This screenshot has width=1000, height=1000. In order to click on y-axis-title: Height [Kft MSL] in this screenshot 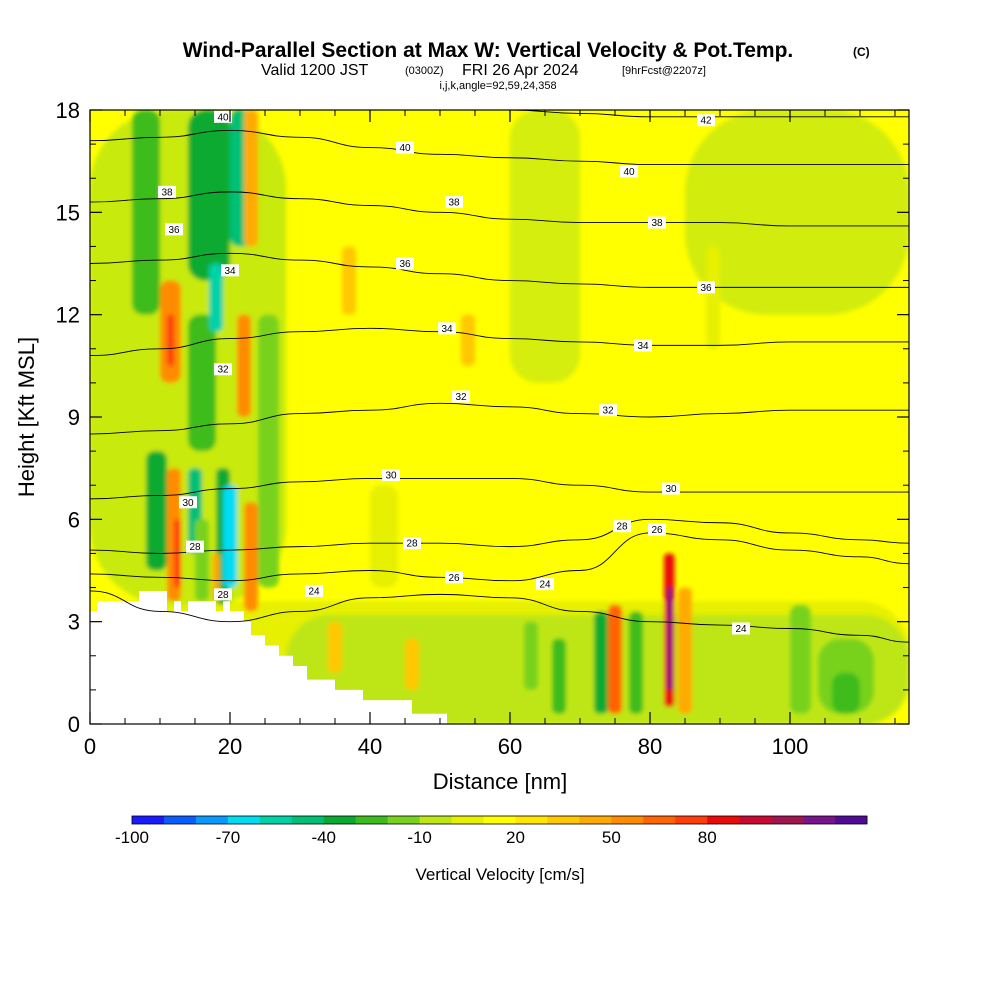, I will do `click(26, 417)`.